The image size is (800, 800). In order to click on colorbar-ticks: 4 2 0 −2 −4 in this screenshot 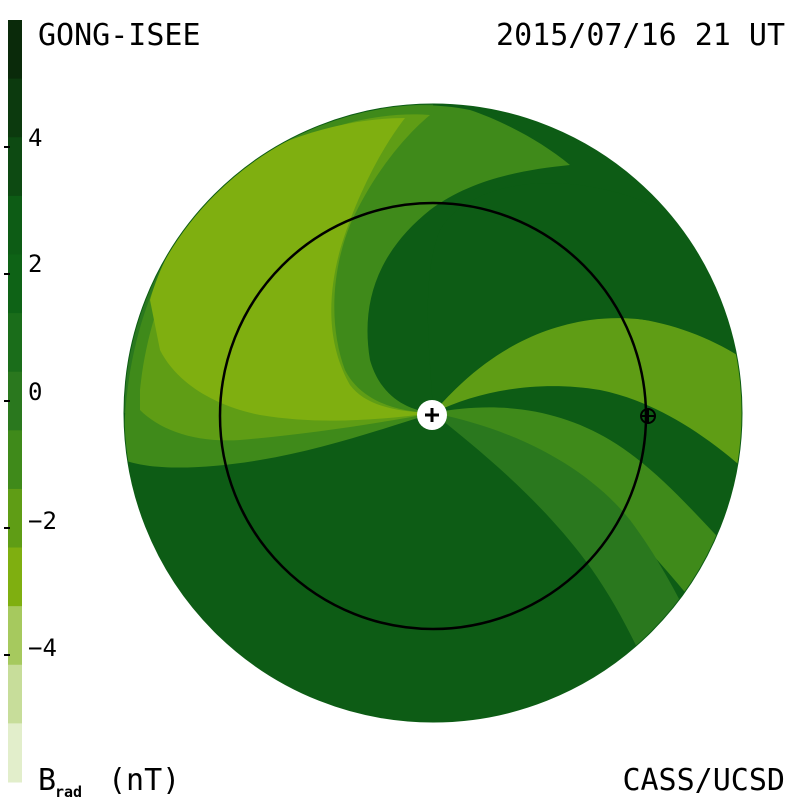, I will do `click(42, 393)`.